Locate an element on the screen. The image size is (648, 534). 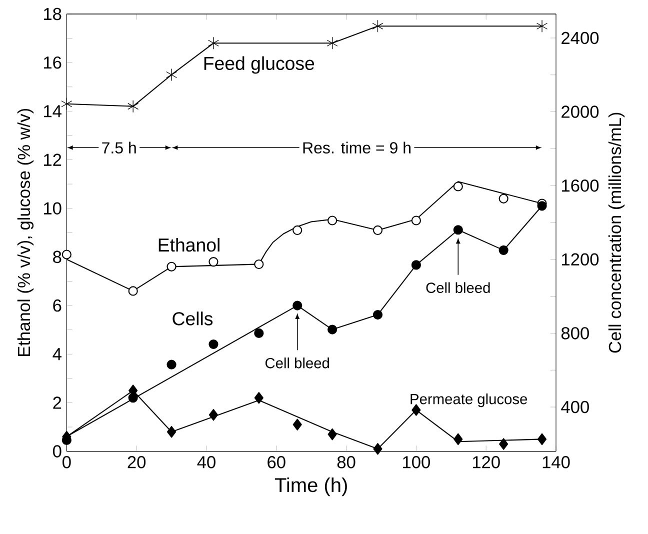
y2-tick-label: 2000 is located at coordinates (580, 112).